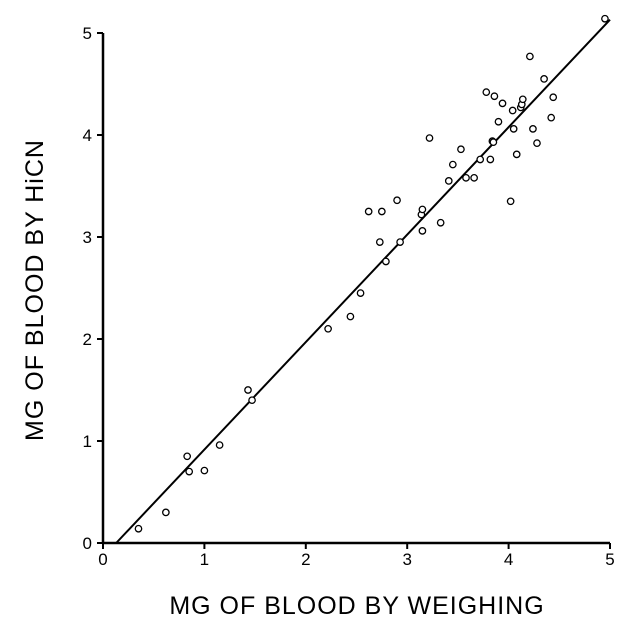  What do you see at coordinates (305, 559) in the screenshot?
I see `x-tick-label: 2` at bounding box center [305, 559].